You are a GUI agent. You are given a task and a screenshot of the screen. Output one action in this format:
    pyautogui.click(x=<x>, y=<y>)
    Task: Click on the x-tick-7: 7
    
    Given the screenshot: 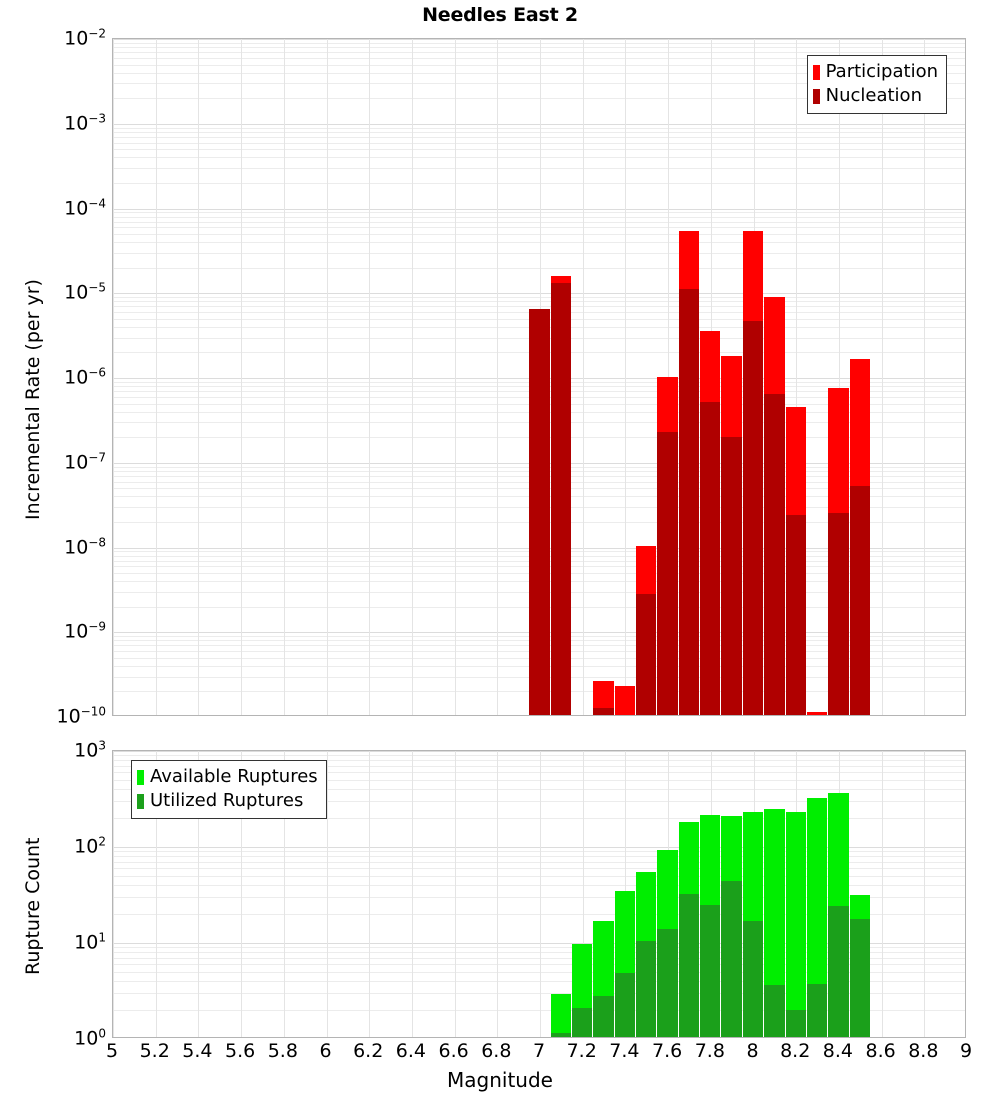 What is the action you would take?
    pyautogui.click(x=539, y=1051)
    